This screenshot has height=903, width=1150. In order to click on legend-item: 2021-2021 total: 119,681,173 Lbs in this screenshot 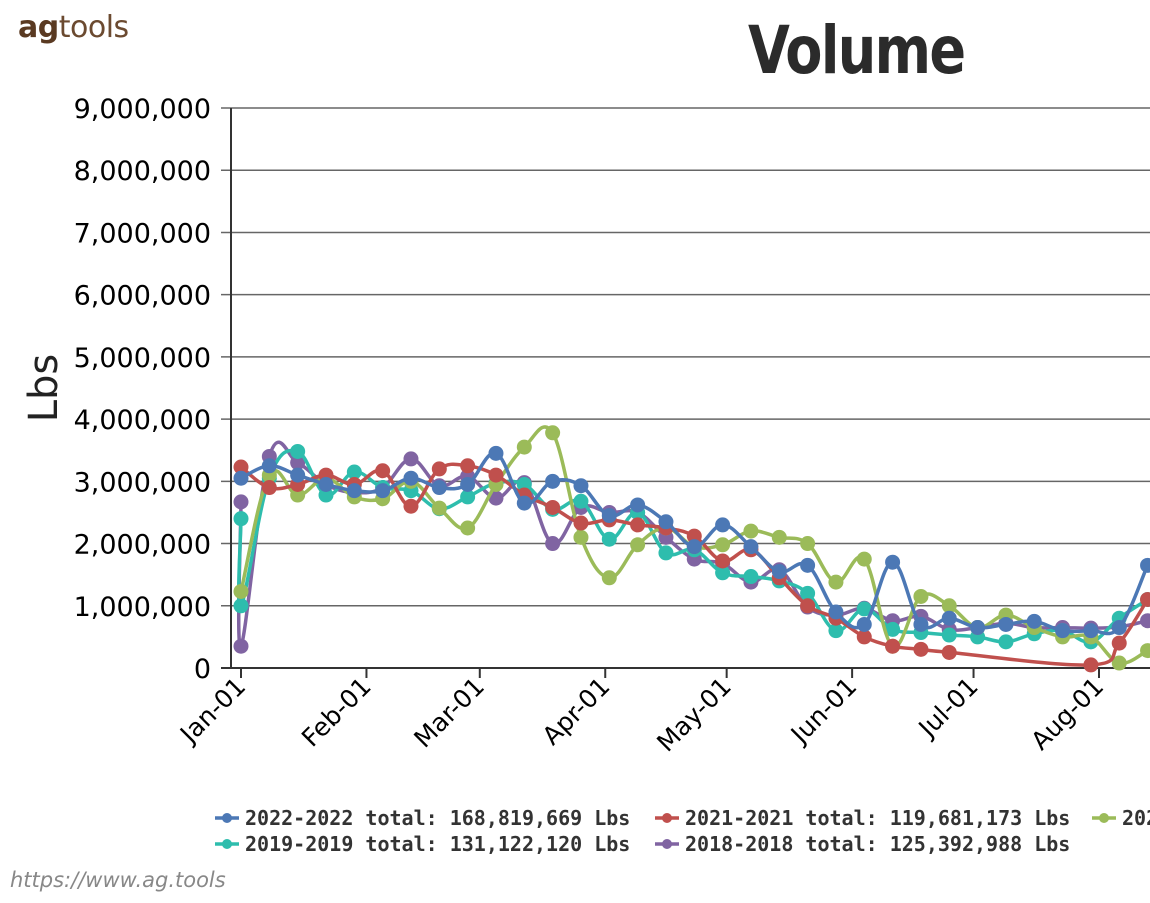, I will do `click(862, 818)`.